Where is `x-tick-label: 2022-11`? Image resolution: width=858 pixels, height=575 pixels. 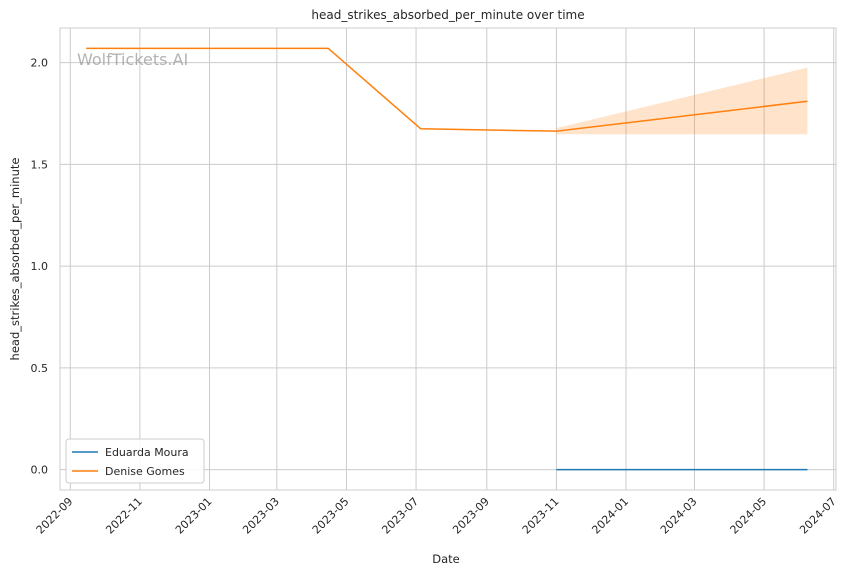
x-tick-label: 2022-11 is located at coordinates (124, 516).